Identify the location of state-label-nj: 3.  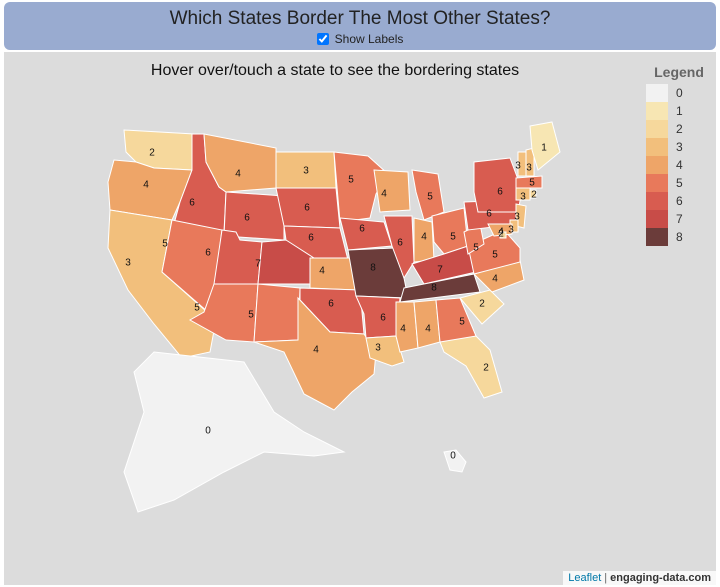
(517, 217).